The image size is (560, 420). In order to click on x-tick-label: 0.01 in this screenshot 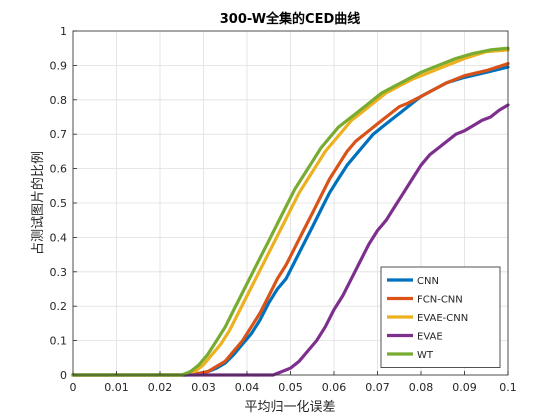, I will do `click(116, 387)`.